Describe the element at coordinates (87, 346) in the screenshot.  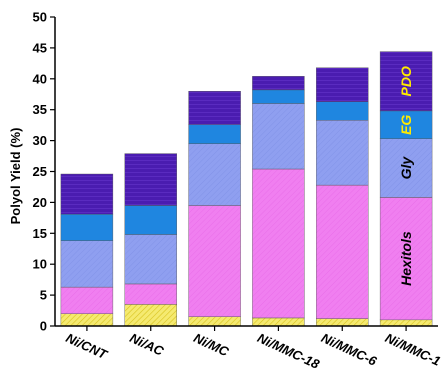
I see `x-tick-label: Ni/CNT` at that location.